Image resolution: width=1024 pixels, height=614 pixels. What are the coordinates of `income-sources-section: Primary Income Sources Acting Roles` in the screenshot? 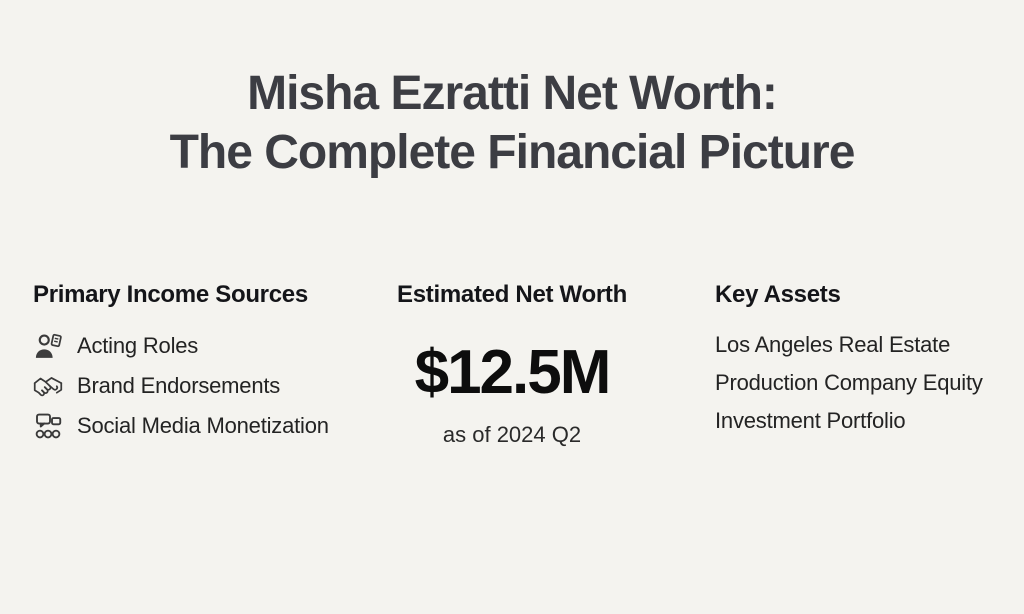 It's located at (193, 363).